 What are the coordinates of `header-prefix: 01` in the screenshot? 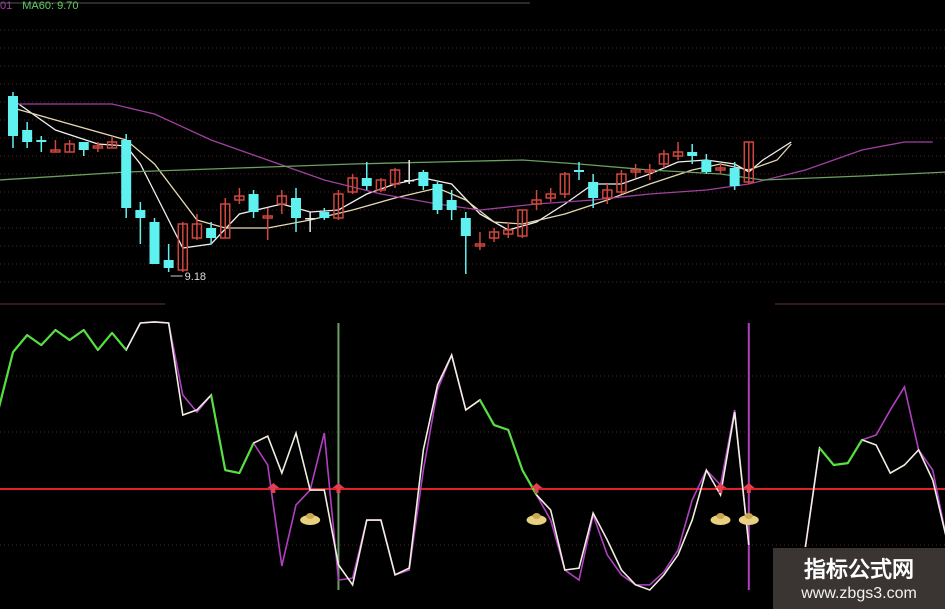 It's located at (6, 6).